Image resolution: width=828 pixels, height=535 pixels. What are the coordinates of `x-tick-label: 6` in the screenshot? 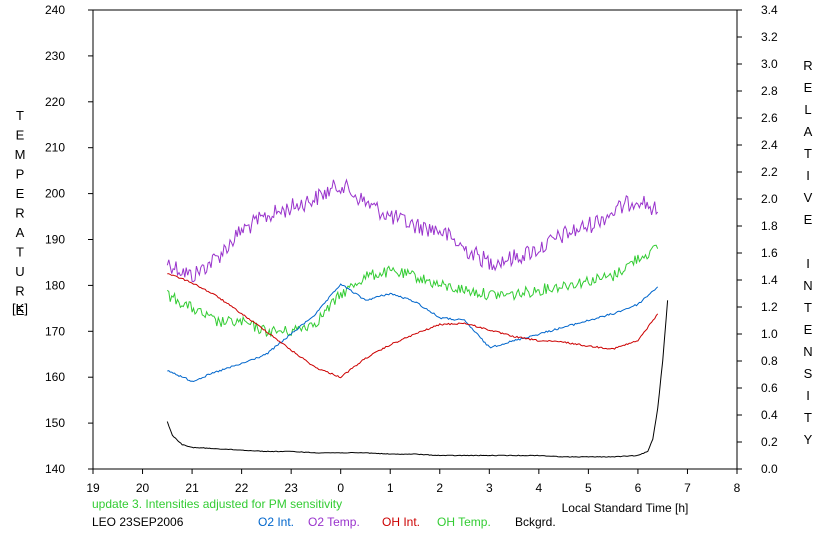 It's located at (638, 488).